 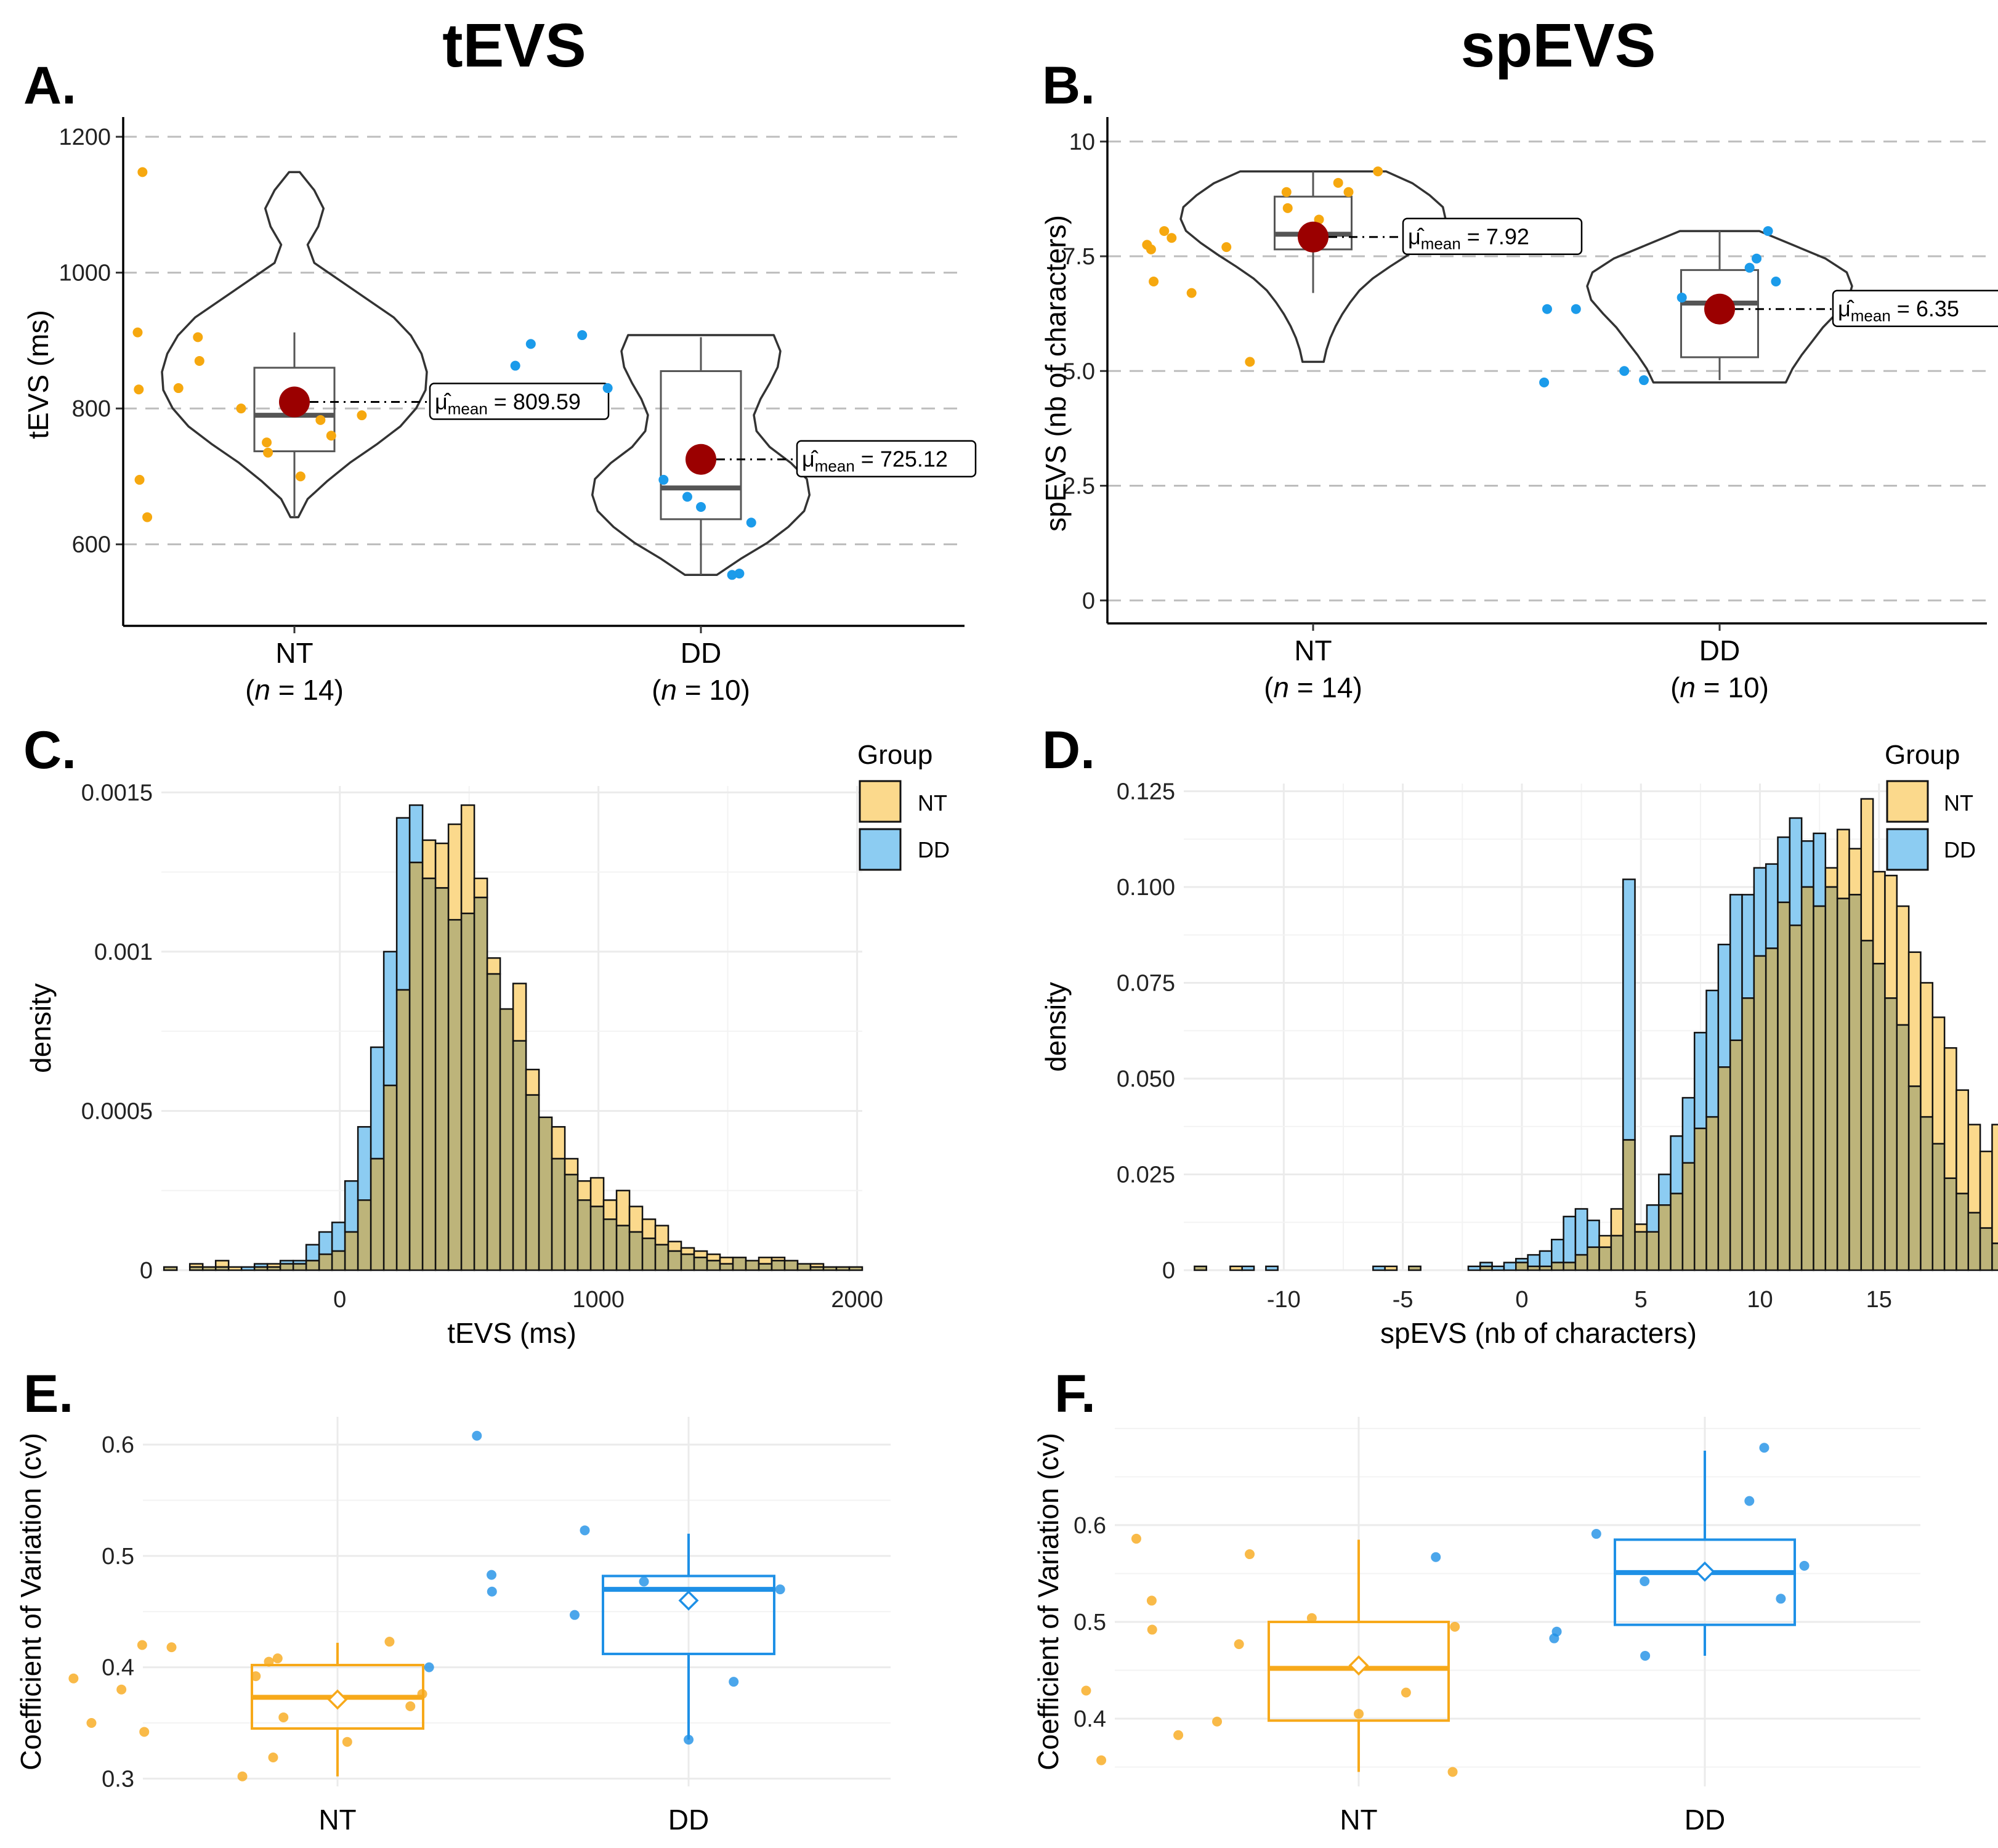 I want to click on x-axis-label: spEVS (nb of characters), so click(x=1538, y=1333).